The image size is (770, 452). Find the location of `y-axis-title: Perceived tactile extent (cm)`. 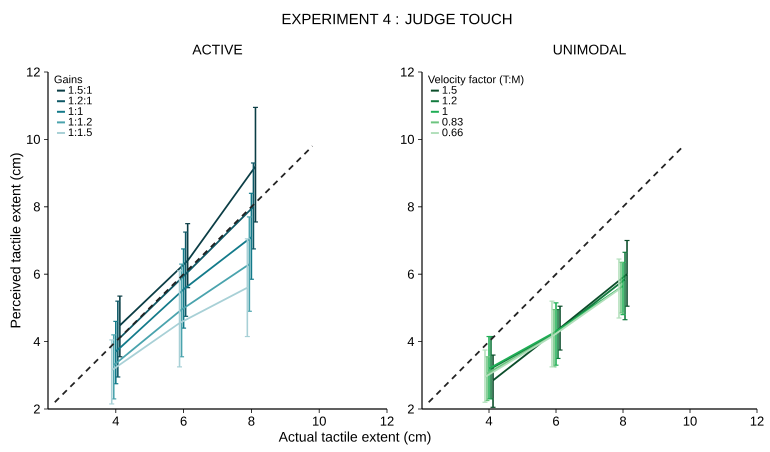

y-axis-title: Perceived tactile extent (cm) is located at coordinates (17, 240).